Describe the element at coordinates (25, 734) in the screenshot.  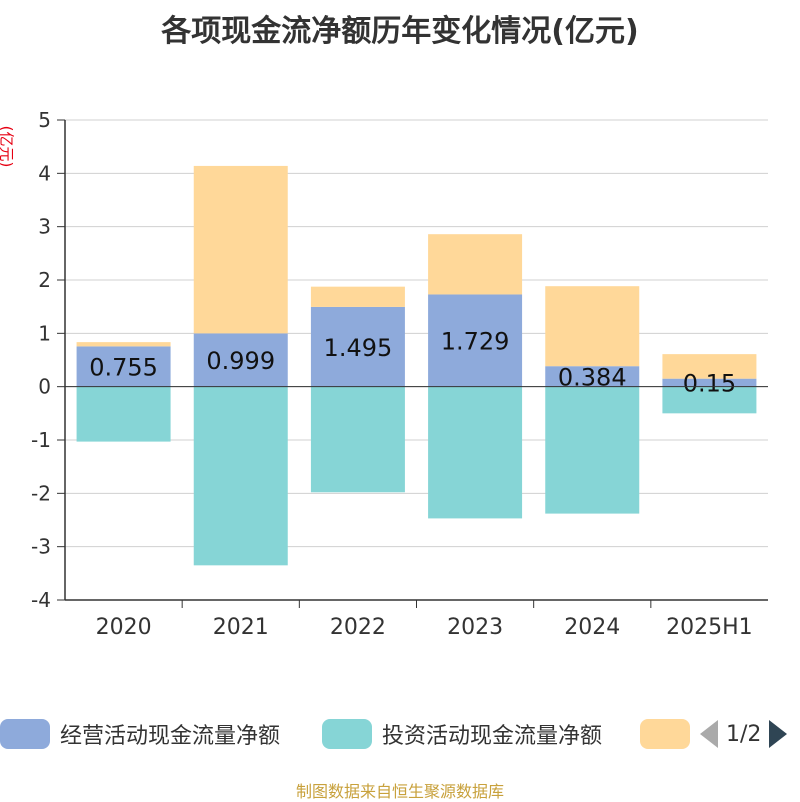
I see `legend-swatch-operating` at that location.